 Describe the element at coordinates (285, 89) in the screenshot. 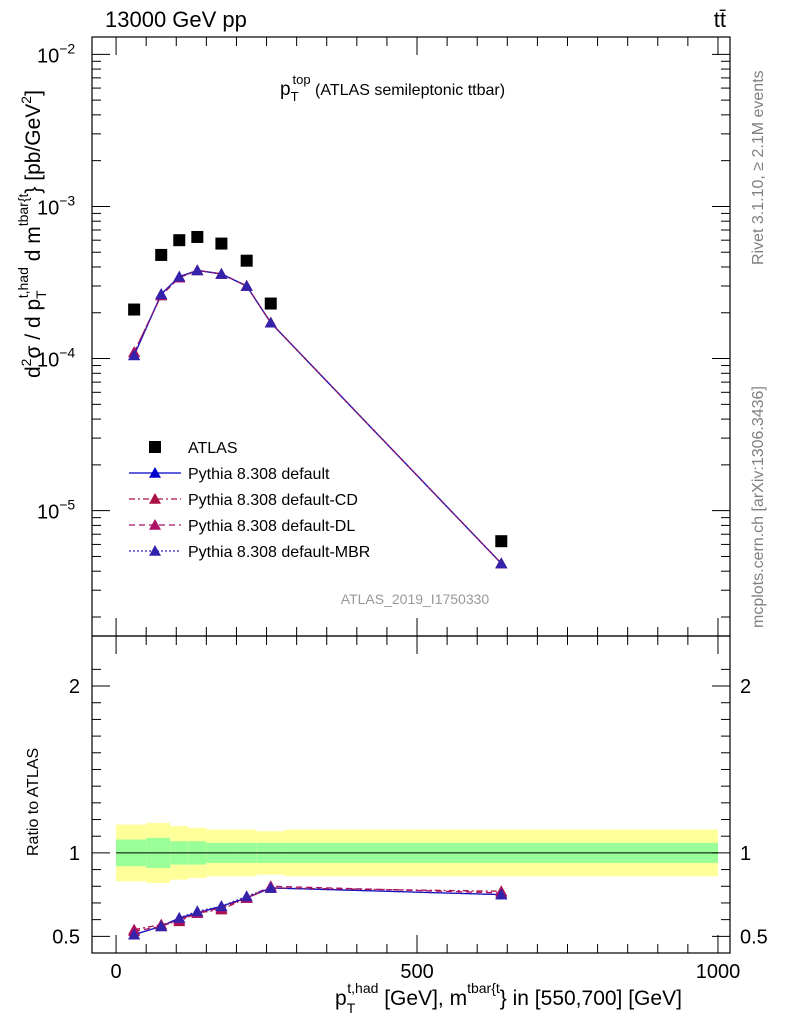

I see `title-main: p` at that location.